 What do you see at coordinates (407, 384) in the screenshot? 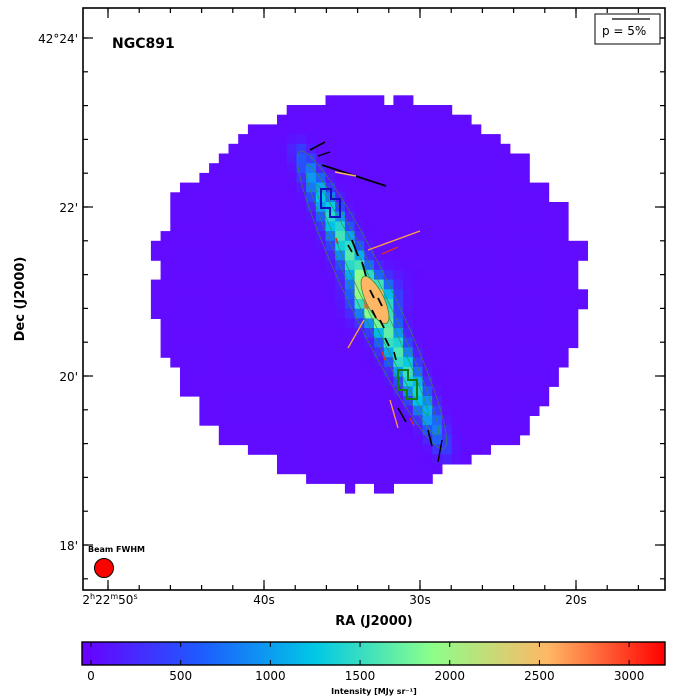
I see `region-box-green` at bounding box center [407, 384].